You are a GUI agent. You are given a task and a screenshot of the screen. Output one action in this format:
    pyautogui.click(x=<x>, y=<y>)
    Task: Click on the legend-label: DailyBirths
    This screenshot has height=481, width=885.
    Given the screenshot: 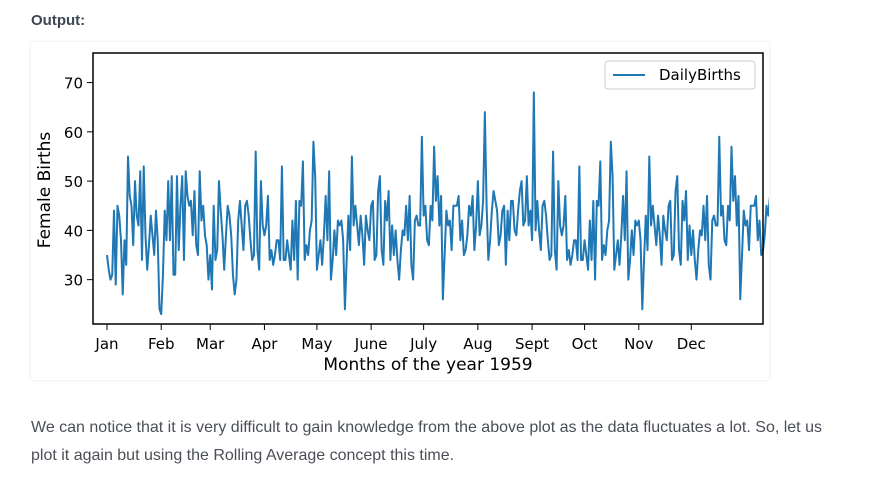 What is the action you would take?
    pyautogui.click(x=700, y=75)
    